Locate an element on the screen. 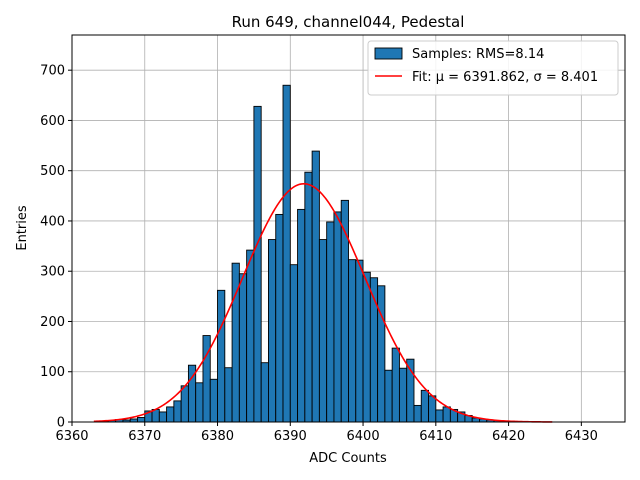  x-axis-label: ADC Counts is located at coordinates (348, 458).